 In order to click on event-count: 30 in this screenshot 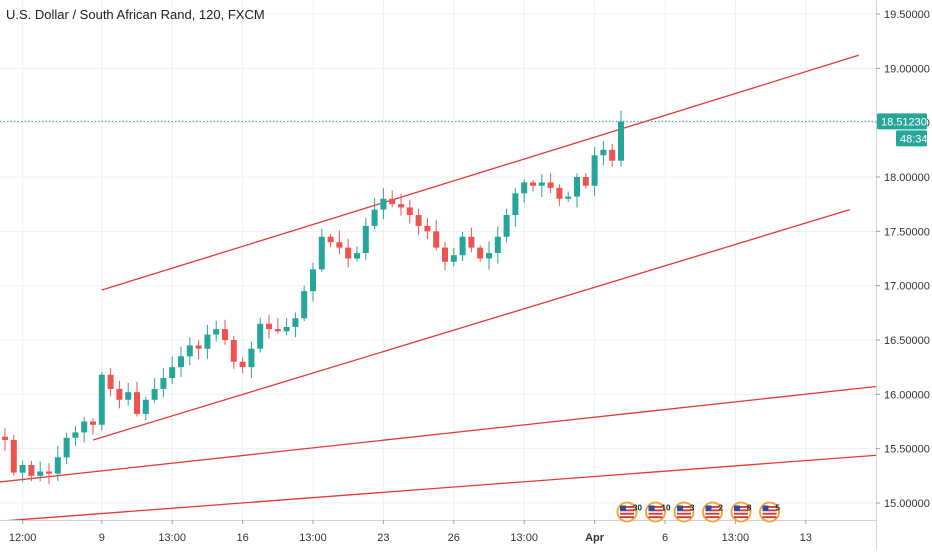, I will do `click(637, 508)`.